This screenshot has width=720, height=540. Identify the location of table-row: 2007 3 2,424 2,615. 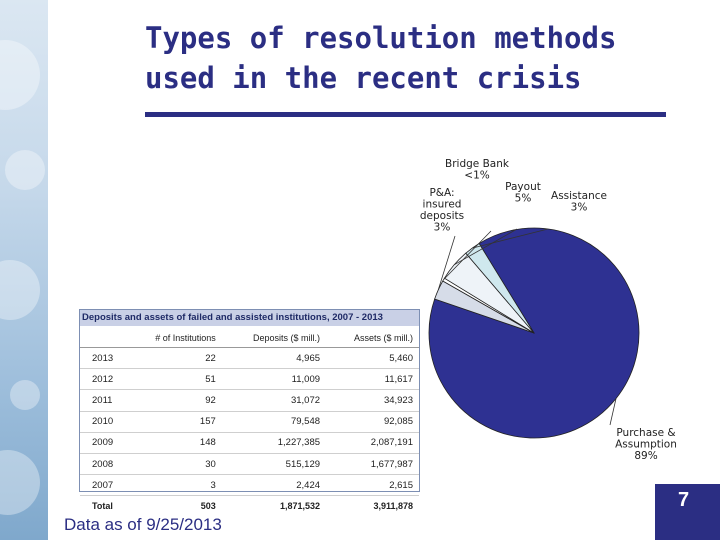
(249, 485).